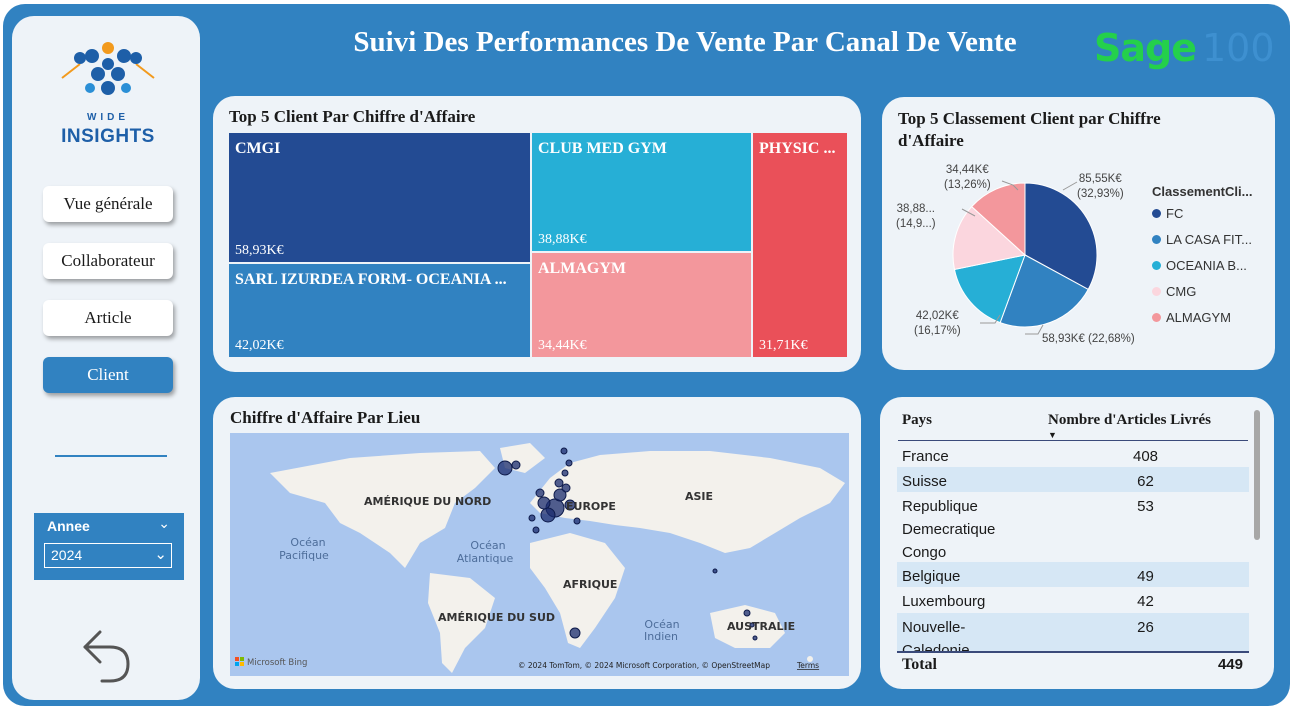  I want to click on treemap-tile-value: 34,44K€, so click(562, 345).